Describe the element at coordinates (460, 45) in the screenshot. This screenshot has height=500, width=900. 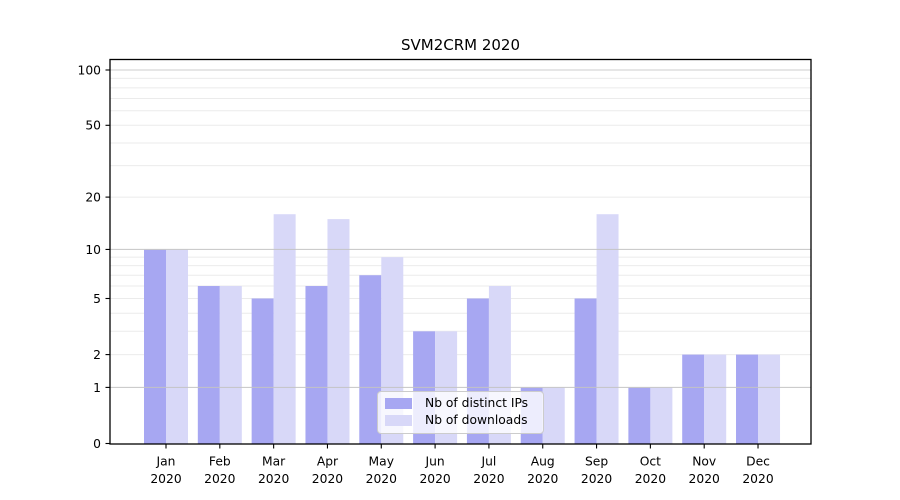
I see `chart-title: SVM2CRM 2020` at that location.